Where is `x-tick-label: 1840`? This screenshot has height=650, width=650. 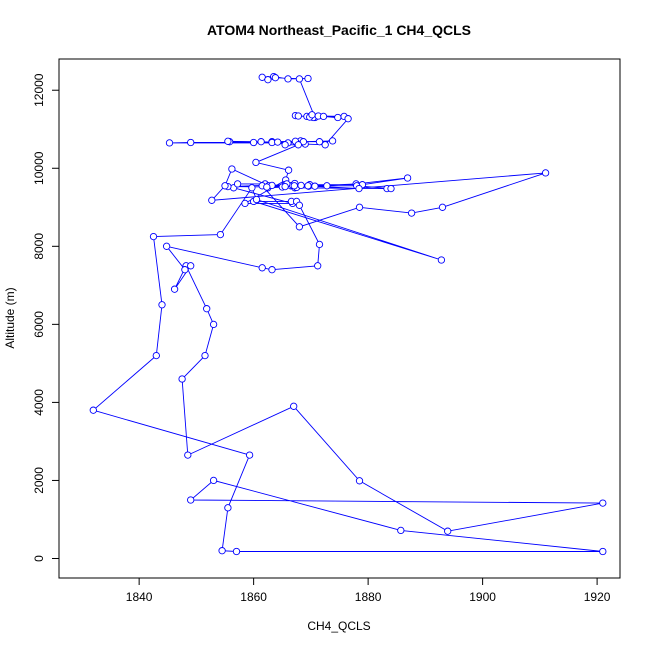 x-tick-label: 1840 is located at coordinates (139, 597).